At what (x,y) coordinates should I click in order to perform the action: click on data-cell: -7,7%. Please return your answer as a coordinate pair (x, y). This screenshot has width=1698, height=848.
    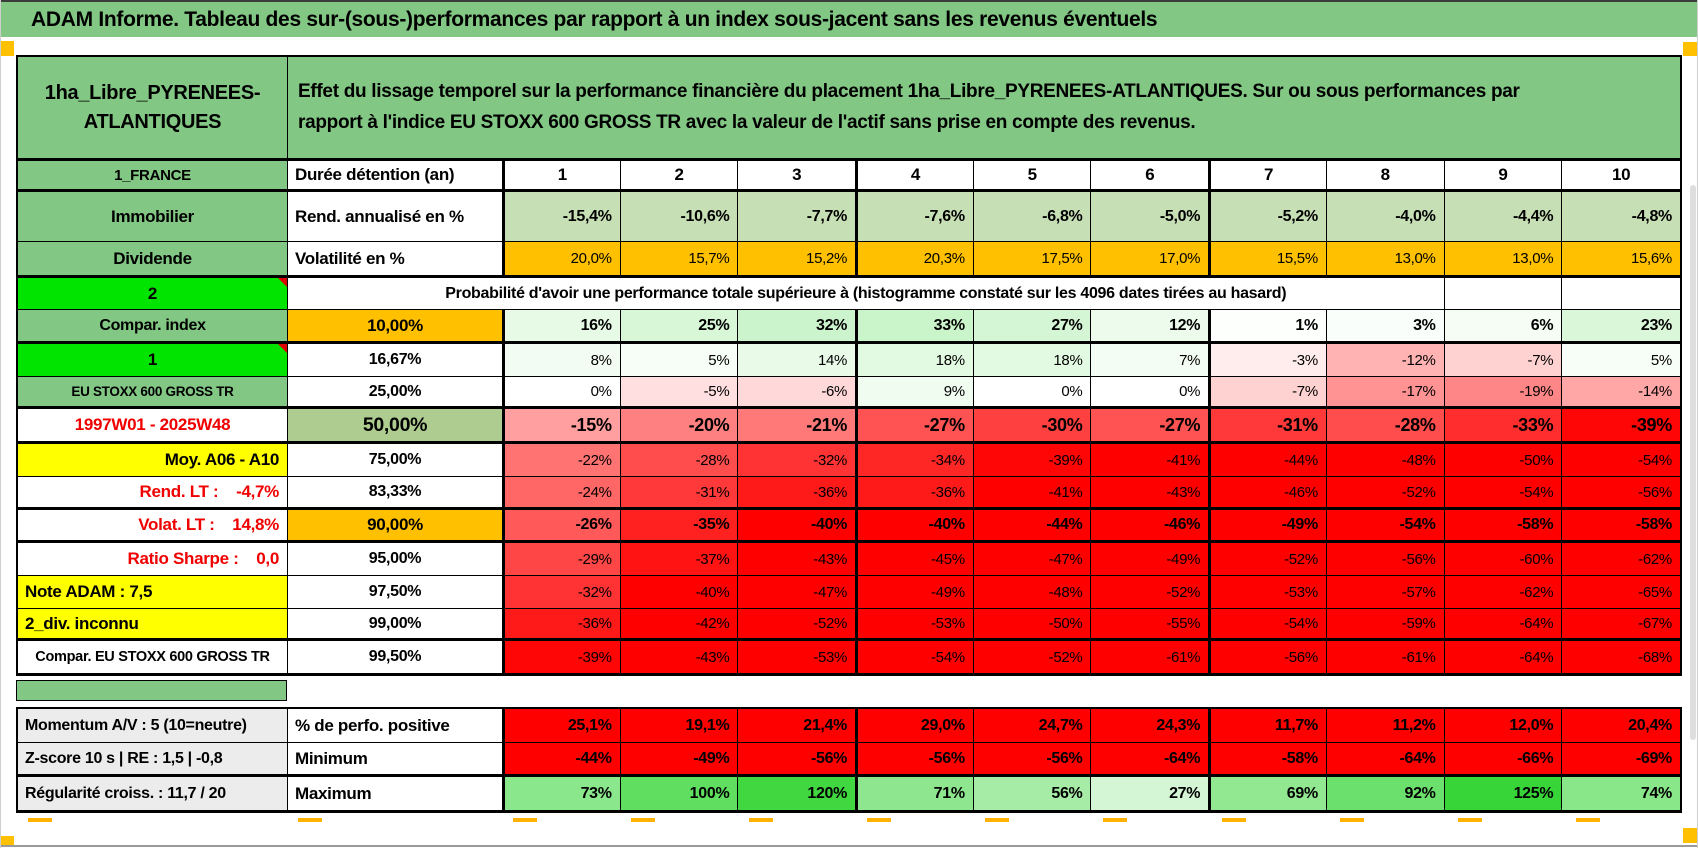
    Looking at the image, I should click on (797, 217).